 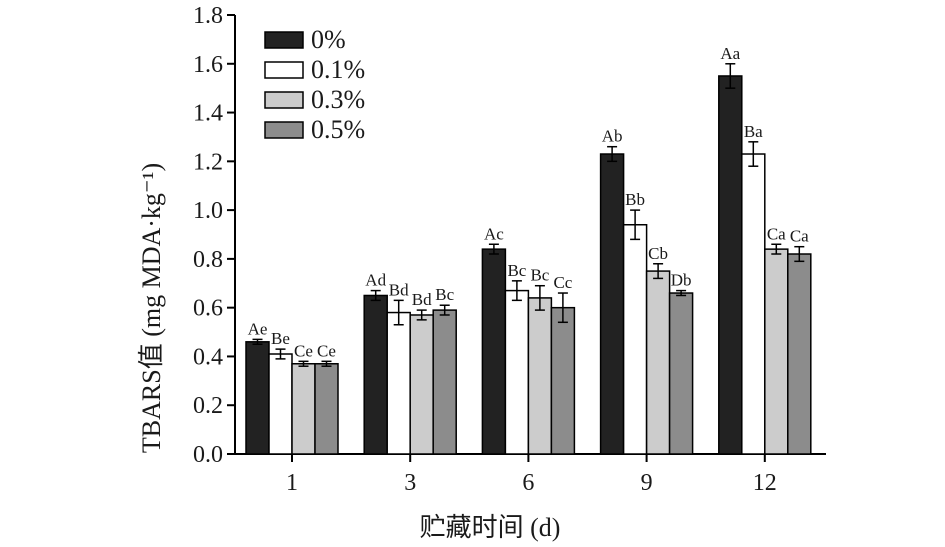 What do you see at coordinates (338, 69) in the screenshot?
I see `legend-label: 0.1%` at bounding box center [338, 69].